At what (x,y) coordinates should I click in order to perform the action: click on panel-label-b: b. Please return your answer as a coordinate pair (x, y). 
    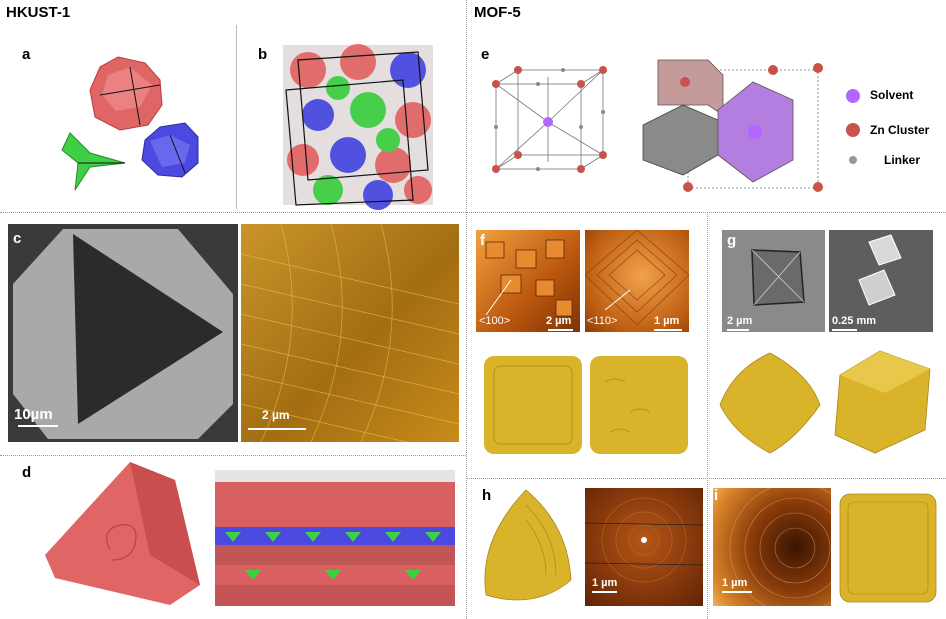
    Looking at the image, I should click on (263, 54).